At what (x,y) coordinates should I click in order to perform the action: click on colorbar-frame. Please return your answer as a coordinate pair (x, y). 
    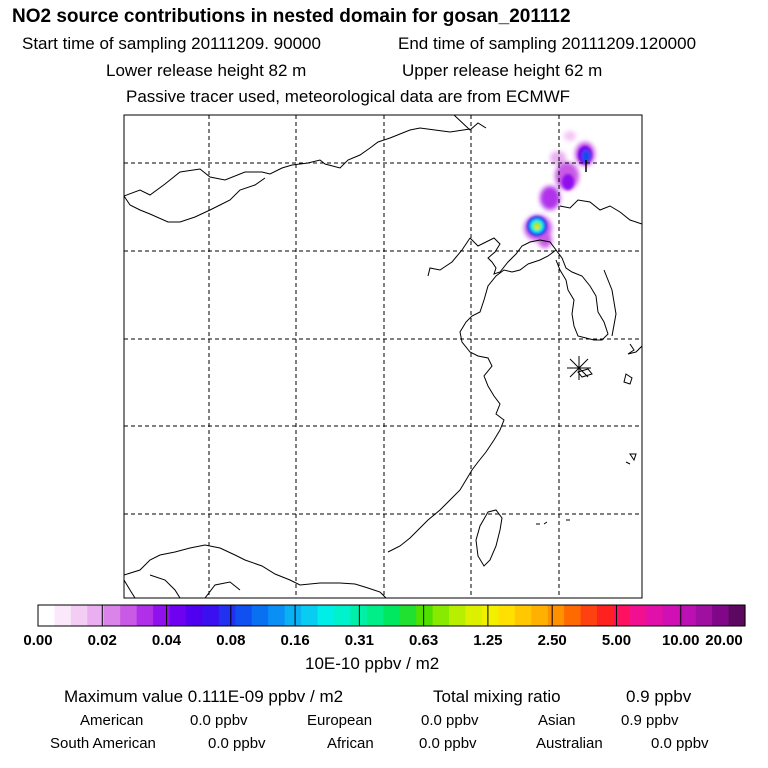
    Looking at the image, I should click on (391, 615).